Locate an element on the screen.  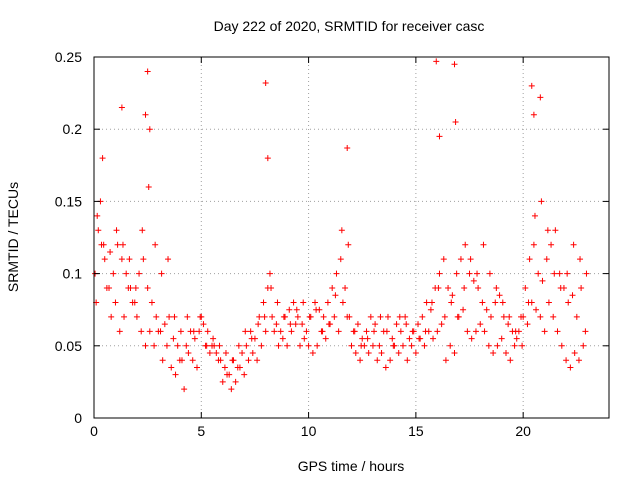
y-tick-label: 0.15 is located at coordinates (68, 201).